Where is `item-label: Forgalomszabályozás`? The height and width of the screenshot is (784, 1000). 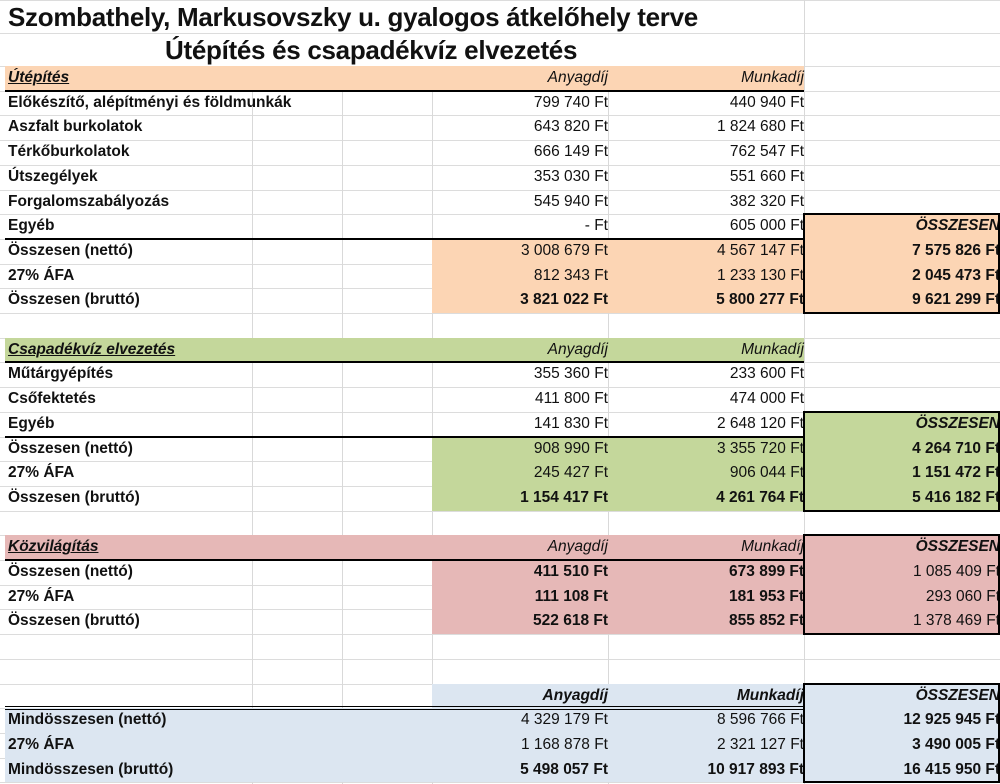
item-label: Forgalomszabályozás is located at coordinates (89, 201).